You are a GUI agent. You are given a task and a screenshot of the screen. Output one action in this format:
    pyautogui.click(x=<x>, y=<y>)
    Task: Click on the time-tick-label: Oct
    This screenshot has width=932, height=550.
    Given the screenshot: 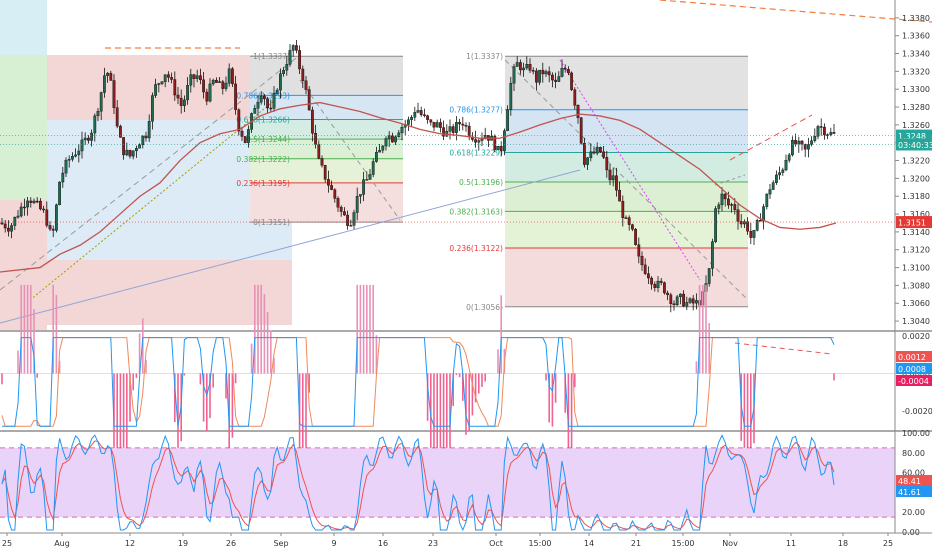 What is the action you would take?
    pyautogui.click(x=496, y=543)
    